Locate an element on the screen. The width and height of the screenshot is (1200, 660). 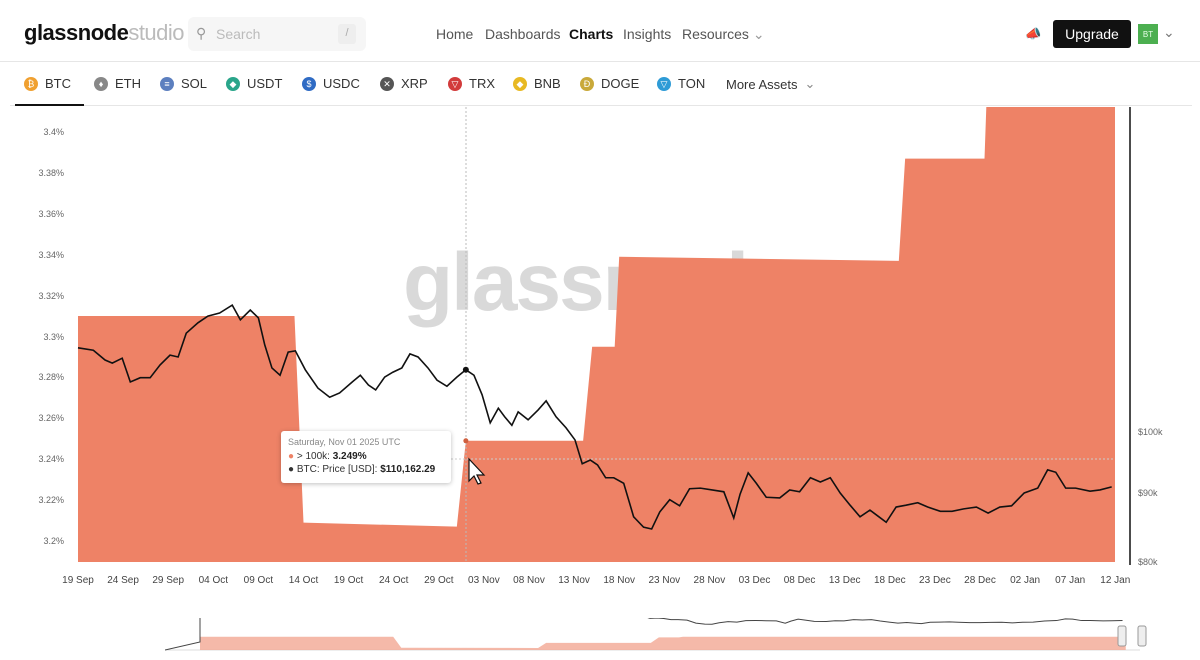
nav-charts: Charts is located at coordinates (591, 34).